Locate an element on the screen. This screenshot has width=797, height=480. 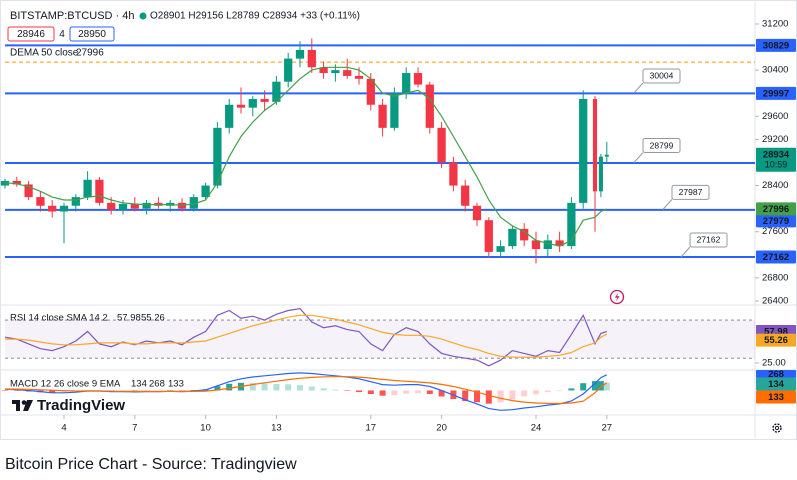
settings-icon is located at coordinates (777, 428).